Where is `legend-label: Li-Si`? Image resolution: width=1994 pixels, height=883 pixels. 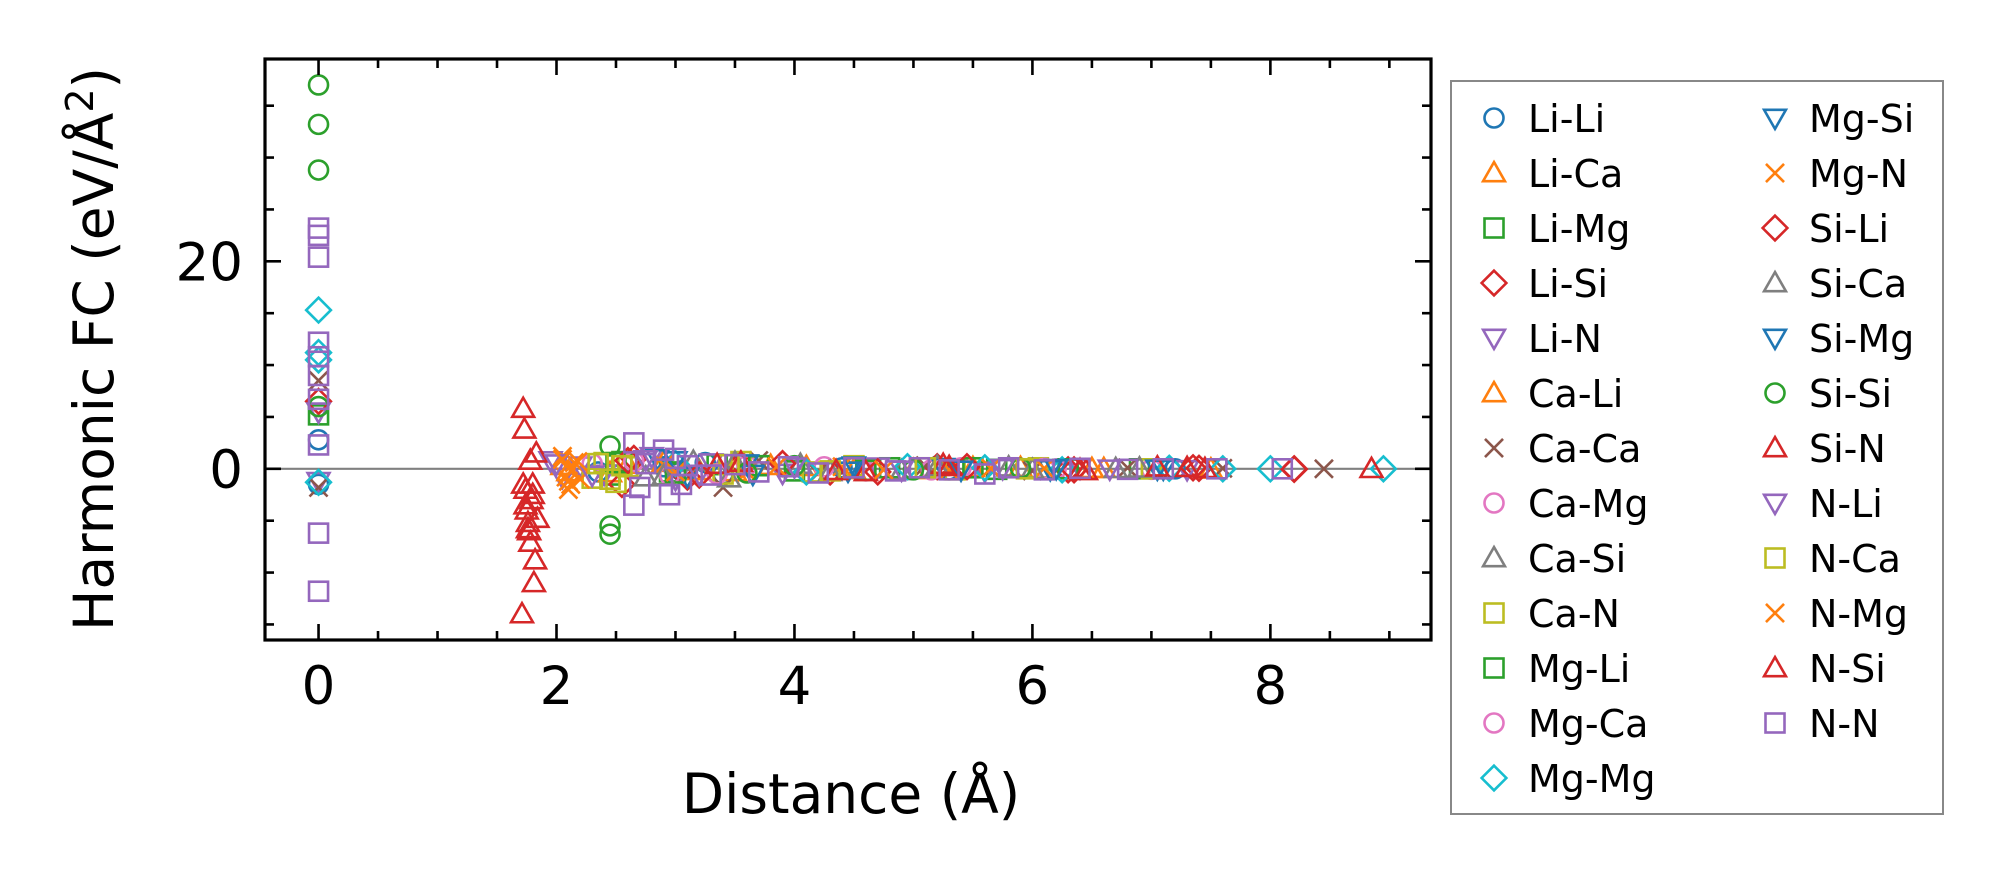
legend-label: Li-Si is located at coordinates (1568, 284).